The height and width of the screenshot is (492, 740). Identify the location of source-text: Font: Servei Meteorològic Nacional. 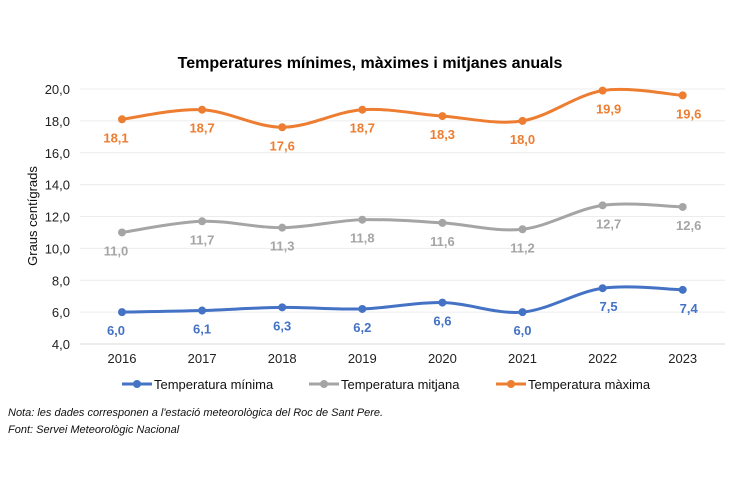
(94, 430).